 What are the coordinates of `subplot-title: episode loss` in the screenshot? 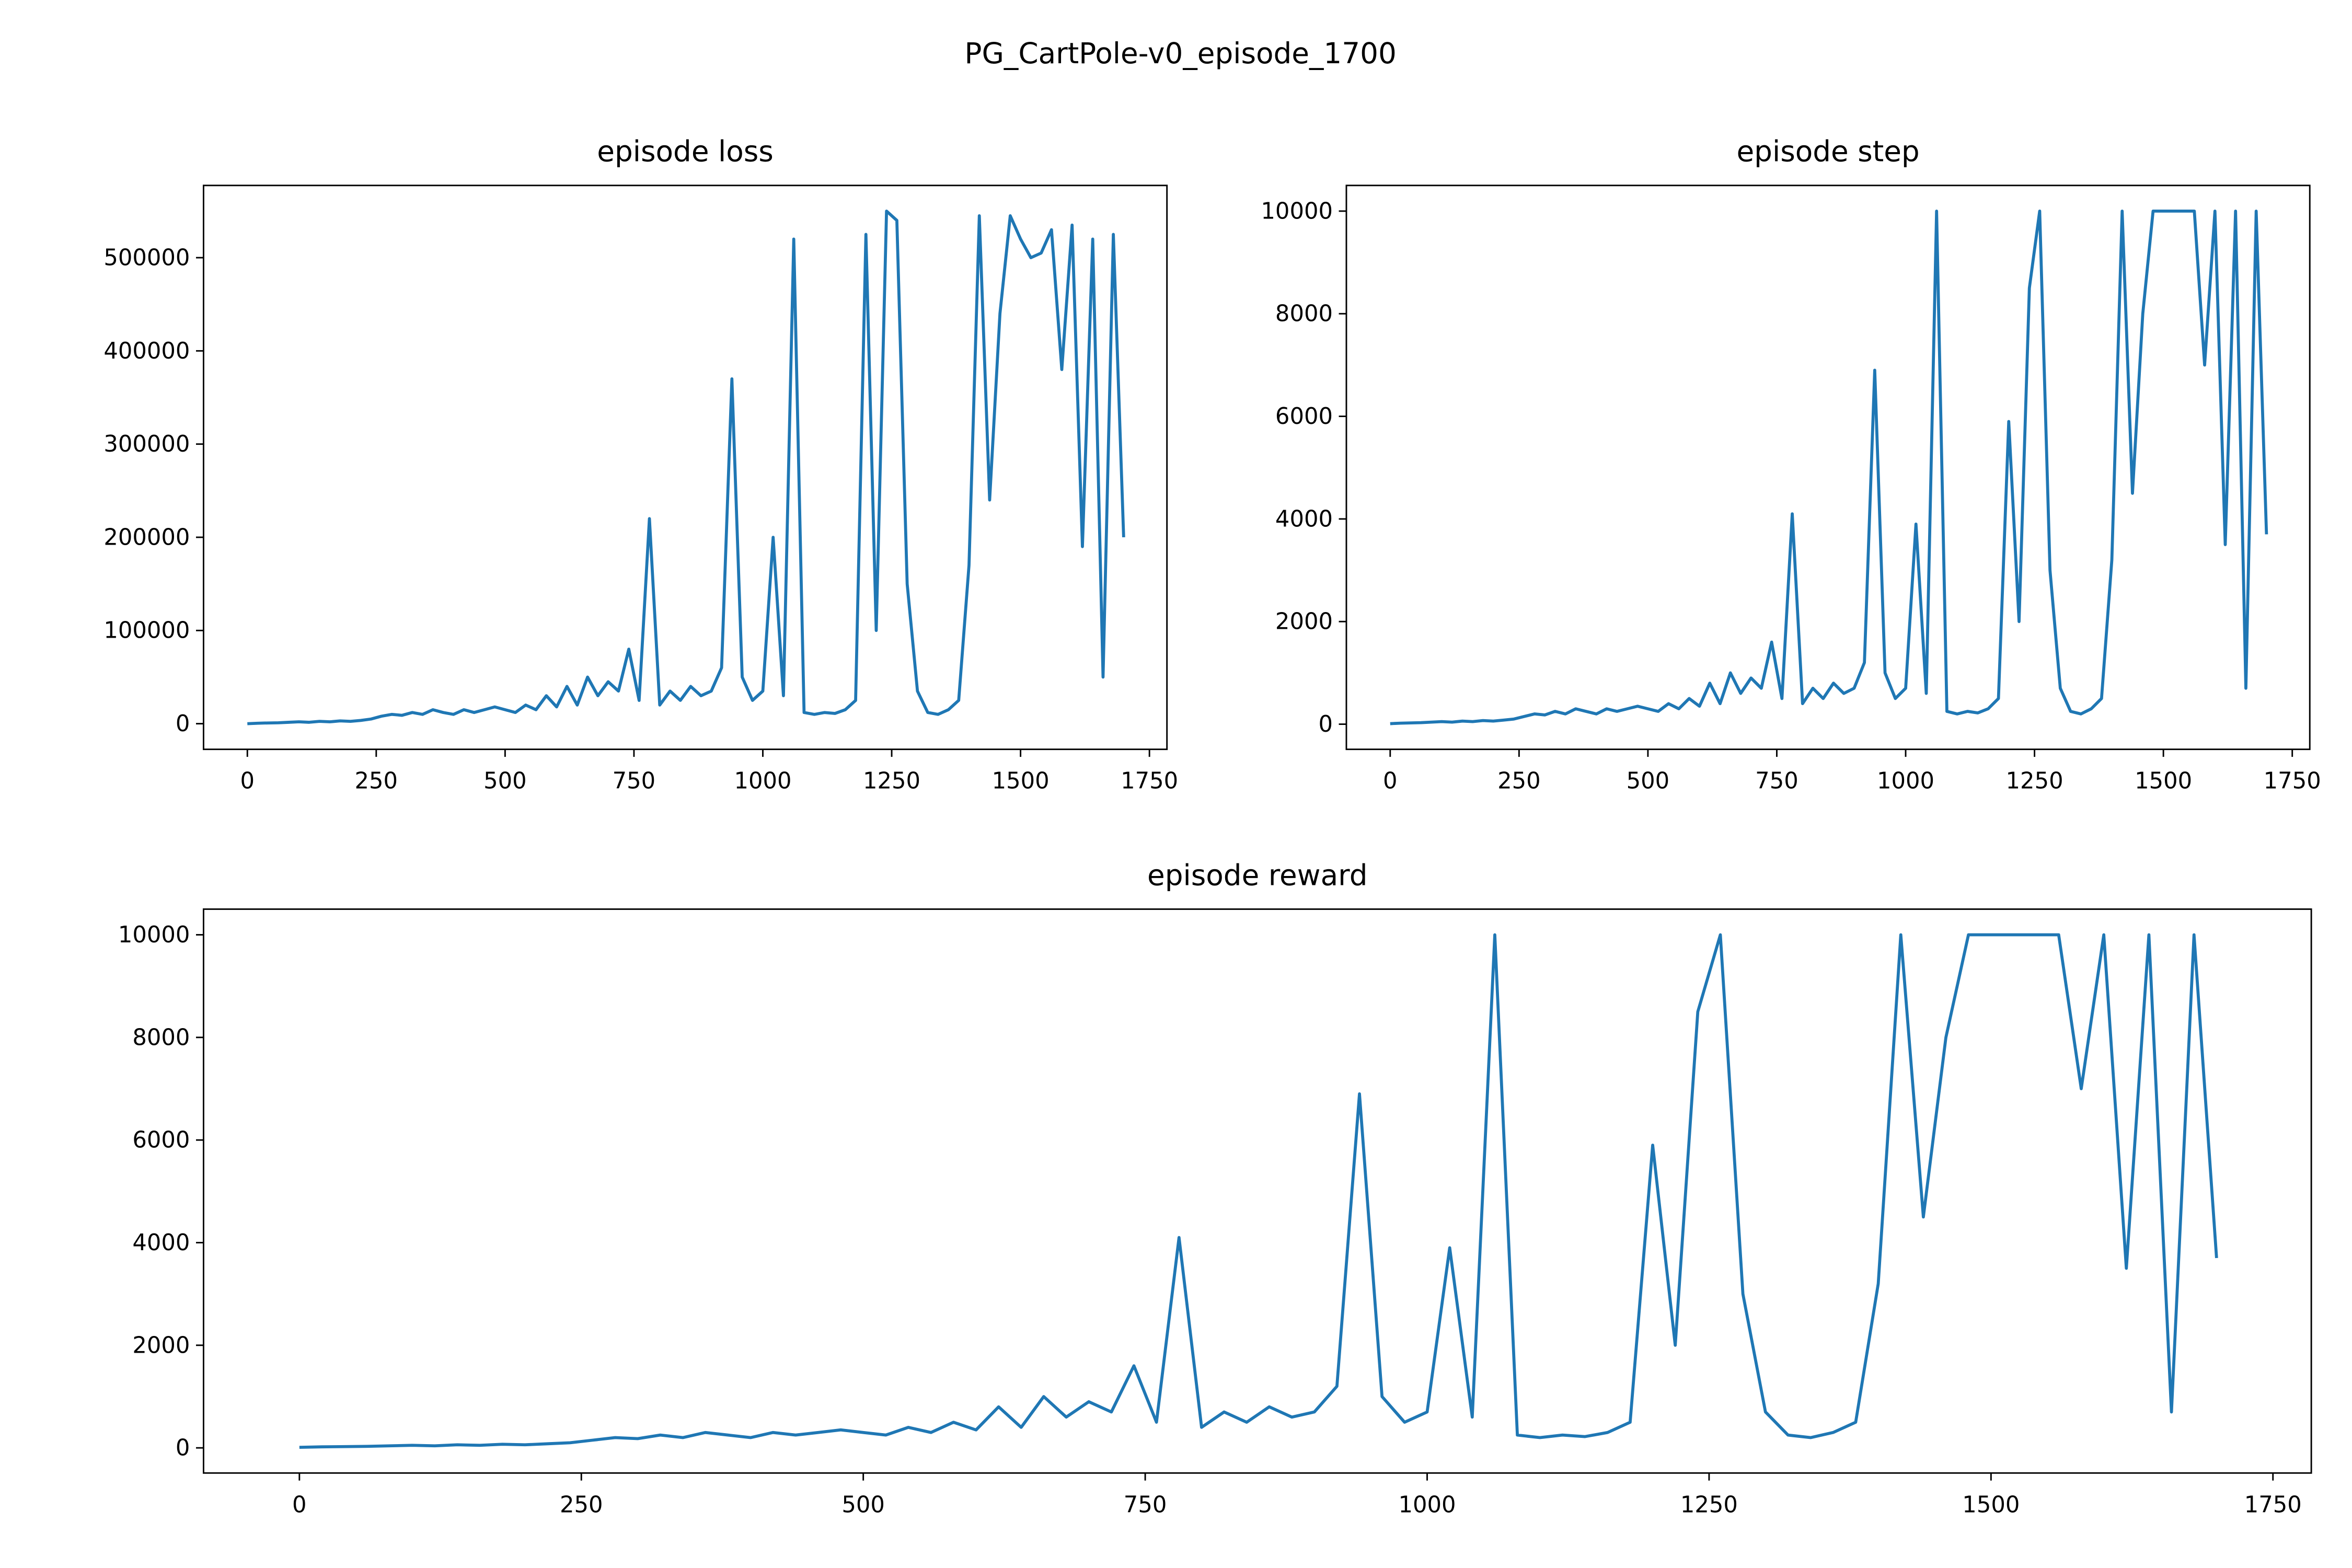 It's located at (685, 151).